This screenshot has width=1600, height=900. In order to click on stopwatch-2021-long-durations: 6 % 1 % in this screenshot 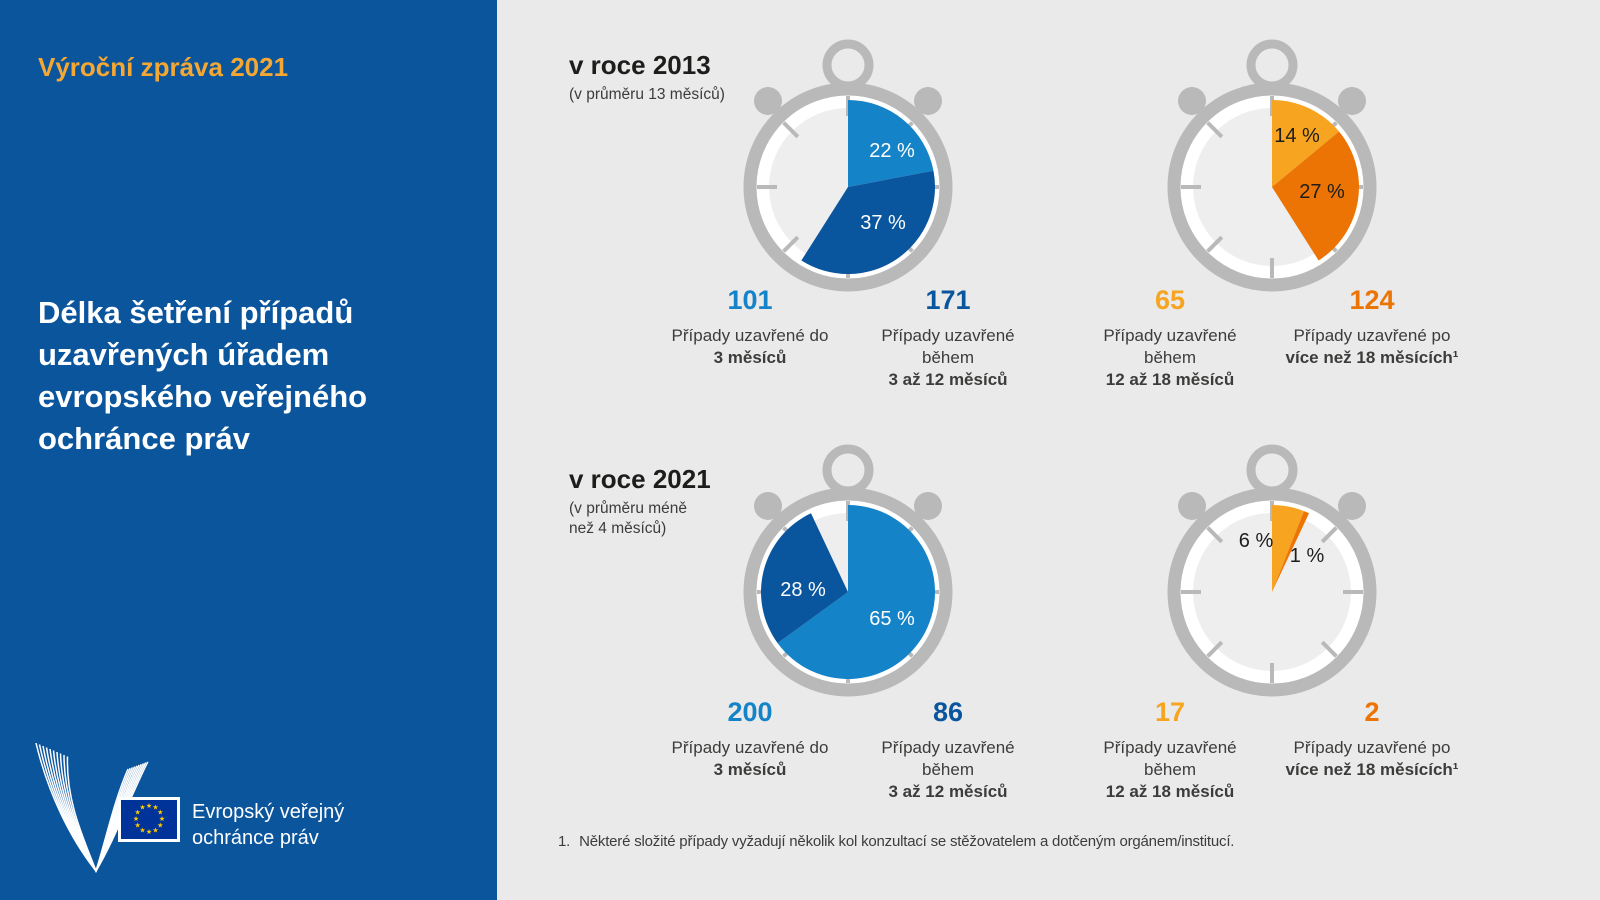, I will do `click(1272, 570)`.